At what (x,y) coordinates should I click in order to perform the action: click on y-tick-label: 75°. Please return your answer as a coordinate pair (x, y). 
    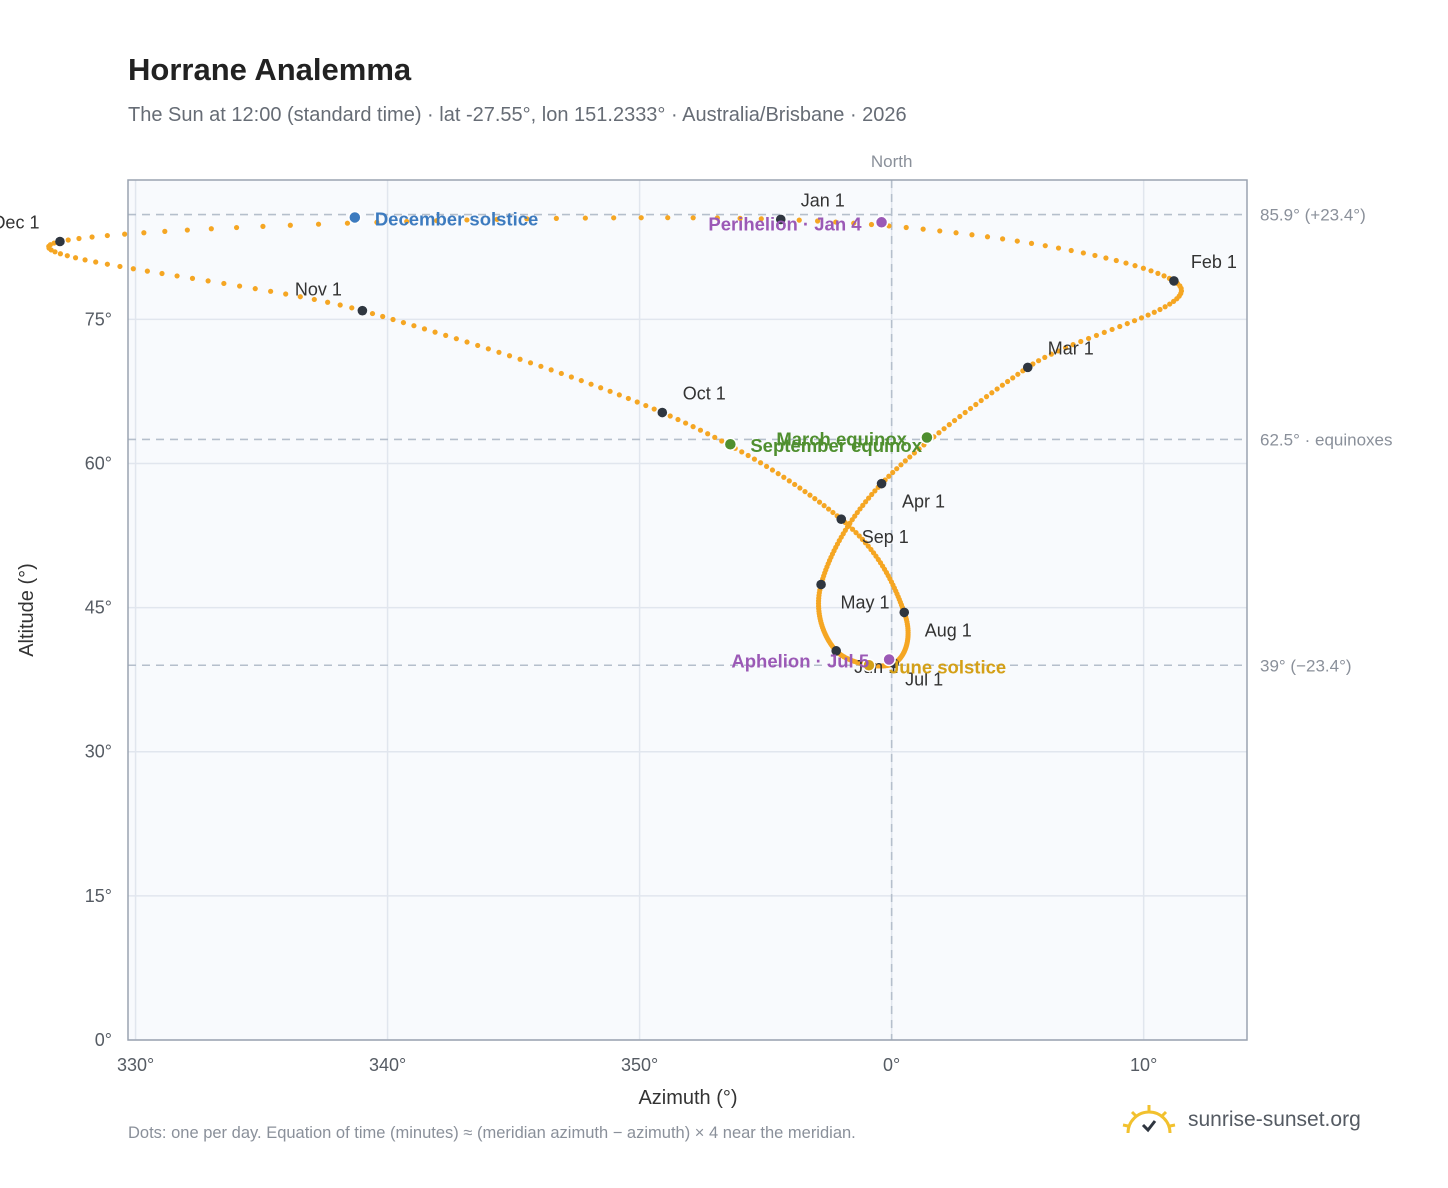
    Looking at the image, I should click on (98, 319).